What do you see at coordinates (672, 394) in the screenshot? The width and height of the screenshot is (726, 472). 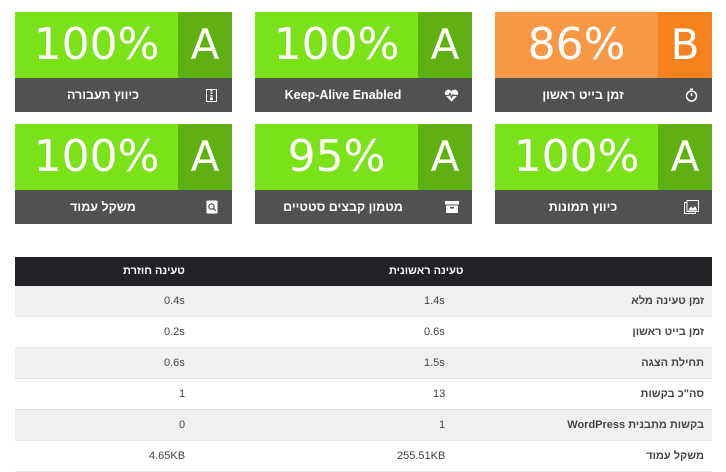 I see `metric-name: סה"כ בקשות` at bounding box center [672, 394].